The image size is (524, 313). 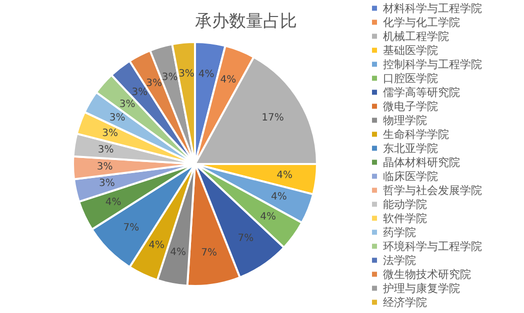 I want to click on legend-label: 材料科学与工程学院, so click(x=432, y=8).